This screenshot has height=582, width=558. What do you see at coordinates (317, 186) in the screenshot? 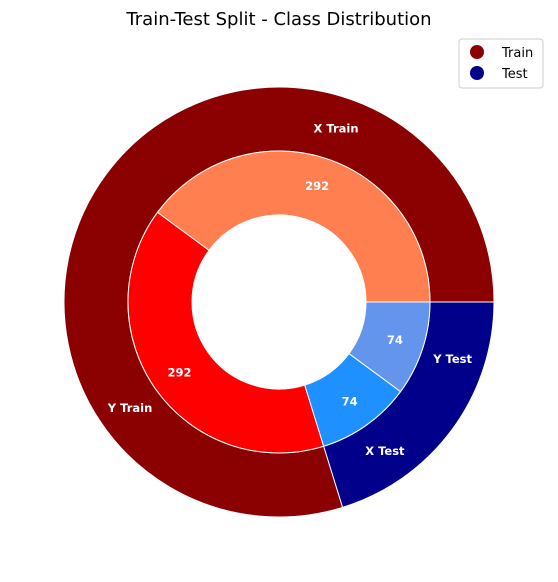
I see `inner-label-x-train: 292` at bounding box center [317, 186].